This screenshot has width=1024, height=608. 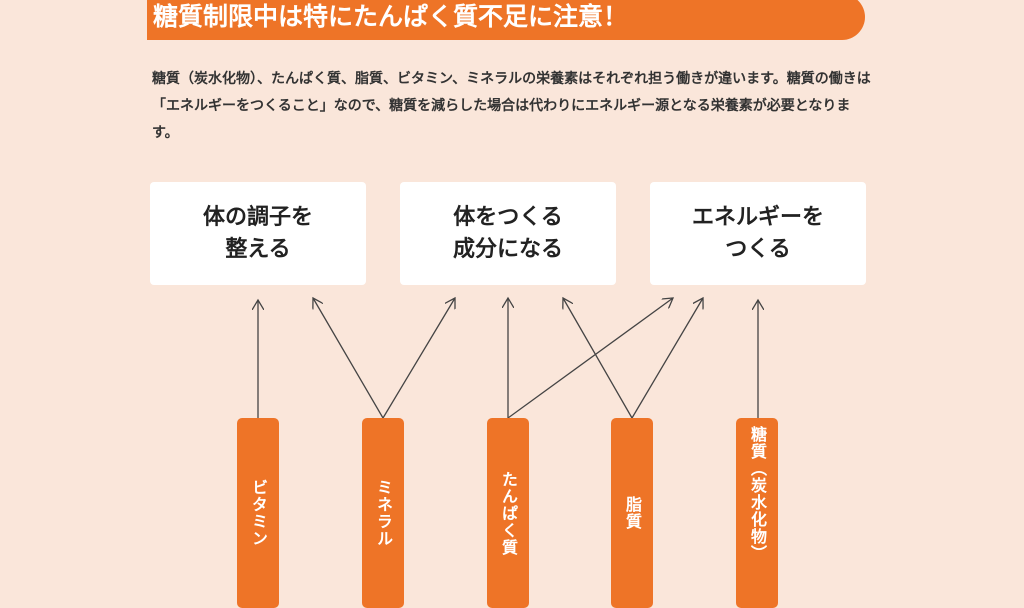 I want to click on arrow-protein-to-energy, so click(x=590, y=358).